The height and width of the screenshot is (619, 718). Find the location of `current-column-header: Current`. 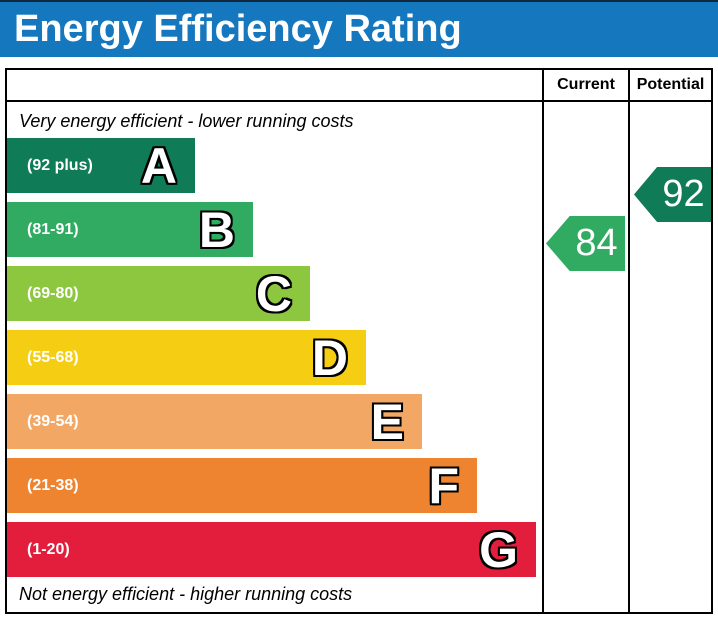

current-column-header: Current is located at coordinates (586, 84).